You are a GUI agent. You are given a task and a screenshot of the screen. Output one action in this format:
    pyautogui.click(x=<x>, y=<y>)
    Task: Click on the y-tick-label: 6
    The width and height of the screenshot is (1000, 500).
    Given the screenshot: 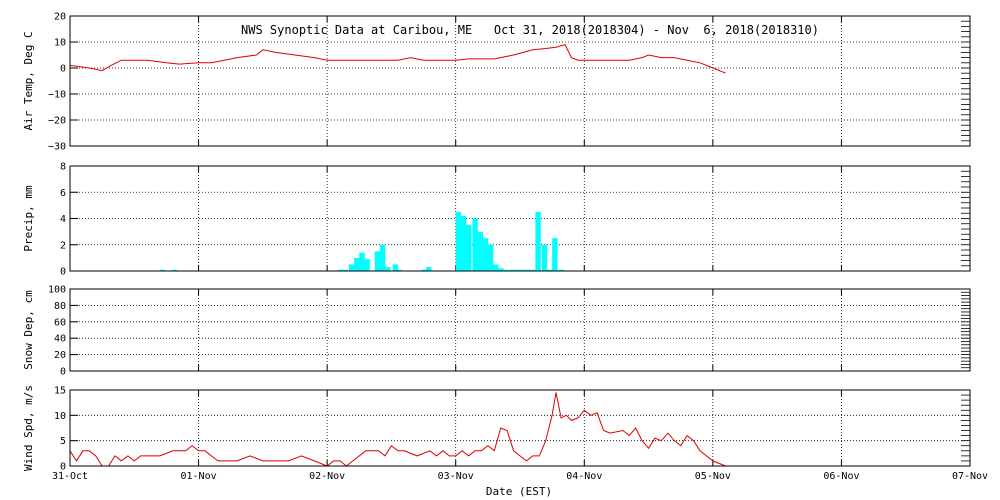 What is the action you would take?
    pyautogui.click(x=63, y=193)
    